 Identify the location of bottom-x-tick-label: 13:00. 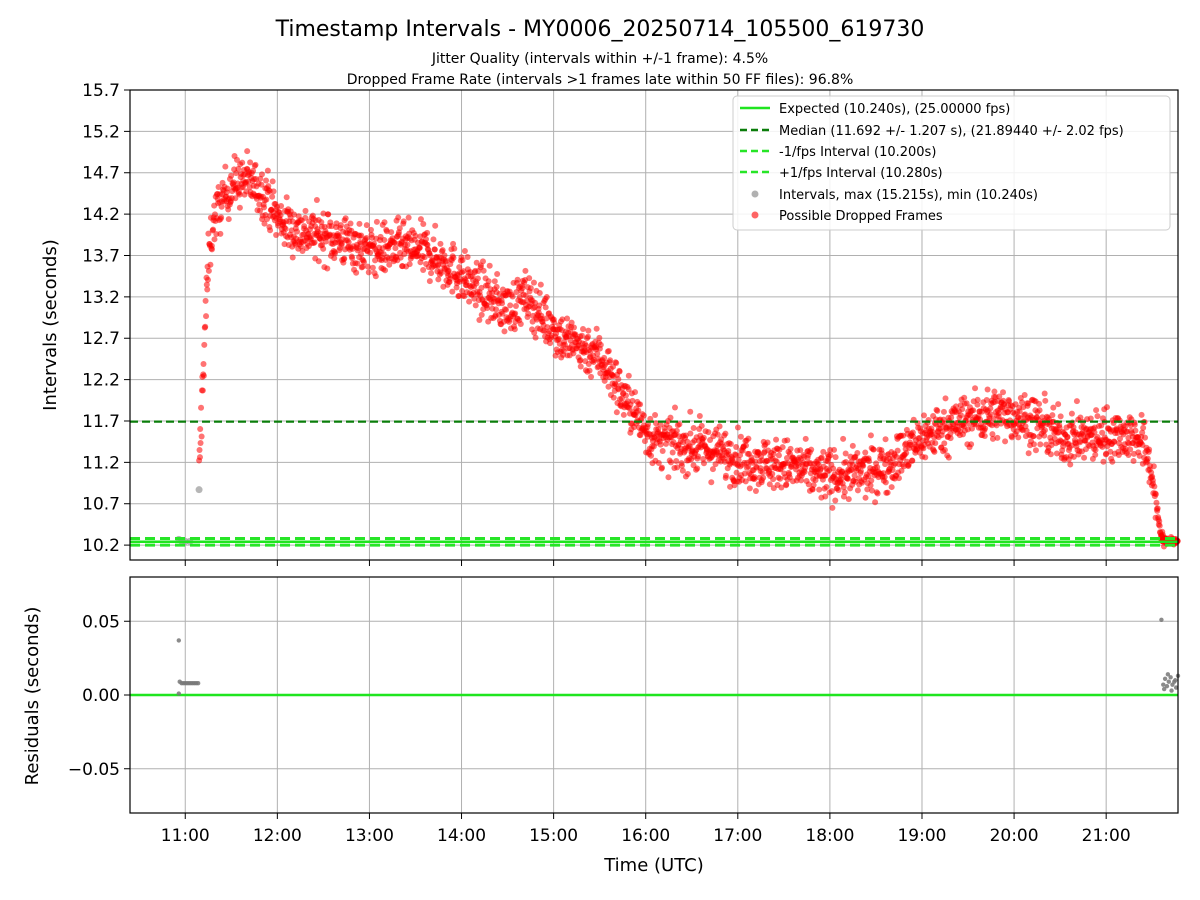
(369, 836).